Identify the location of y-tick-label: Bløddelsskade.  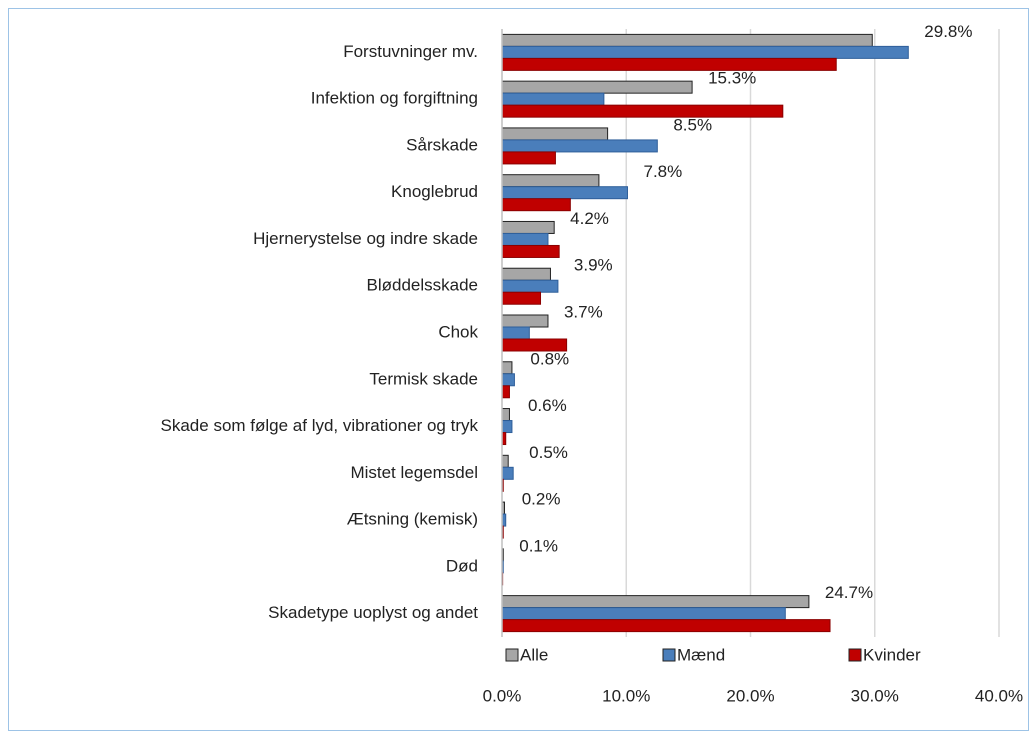
(422, 285).